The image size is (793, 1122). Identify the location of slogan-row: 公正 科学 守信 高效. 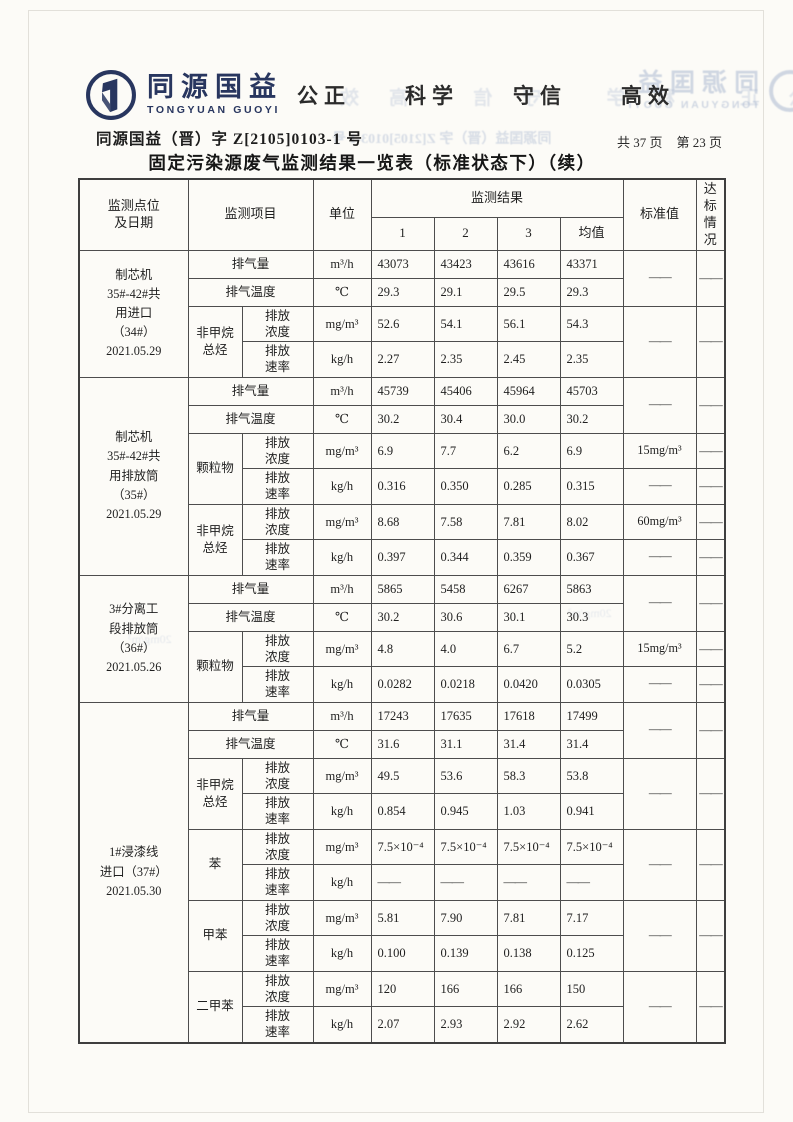
(486, 95).